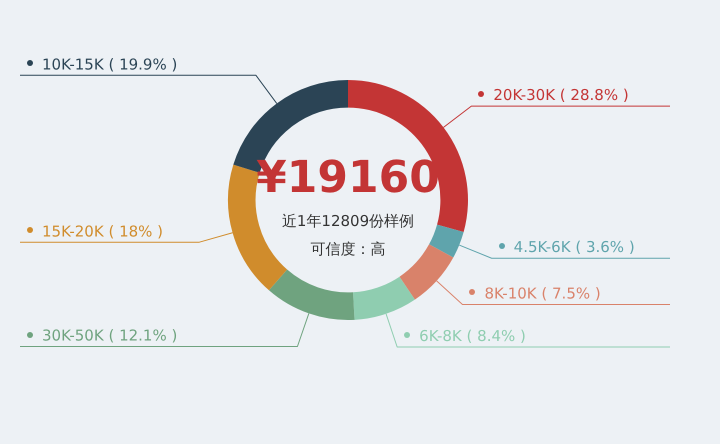  Describe the element at coordinates (110, 335) in the screenshot. I see `legend-label: 30K-50K ( 12.1% )` at that location.